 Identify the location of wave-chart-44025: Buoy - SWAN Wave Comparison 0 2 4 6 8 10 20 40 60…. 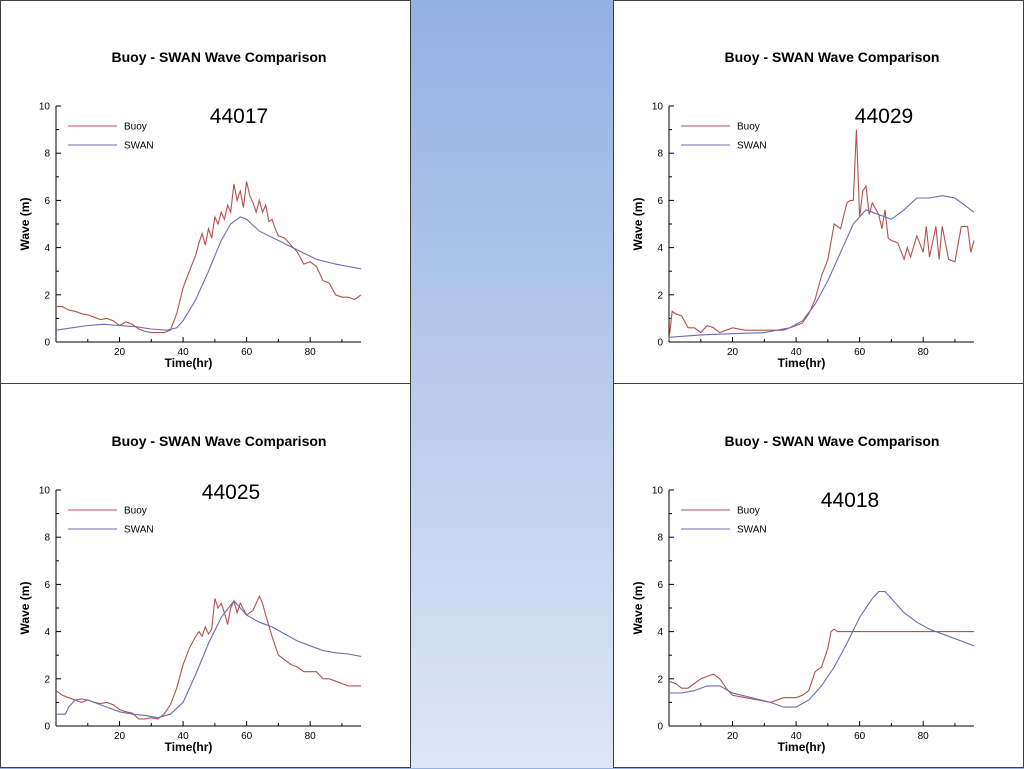
(190, 593).